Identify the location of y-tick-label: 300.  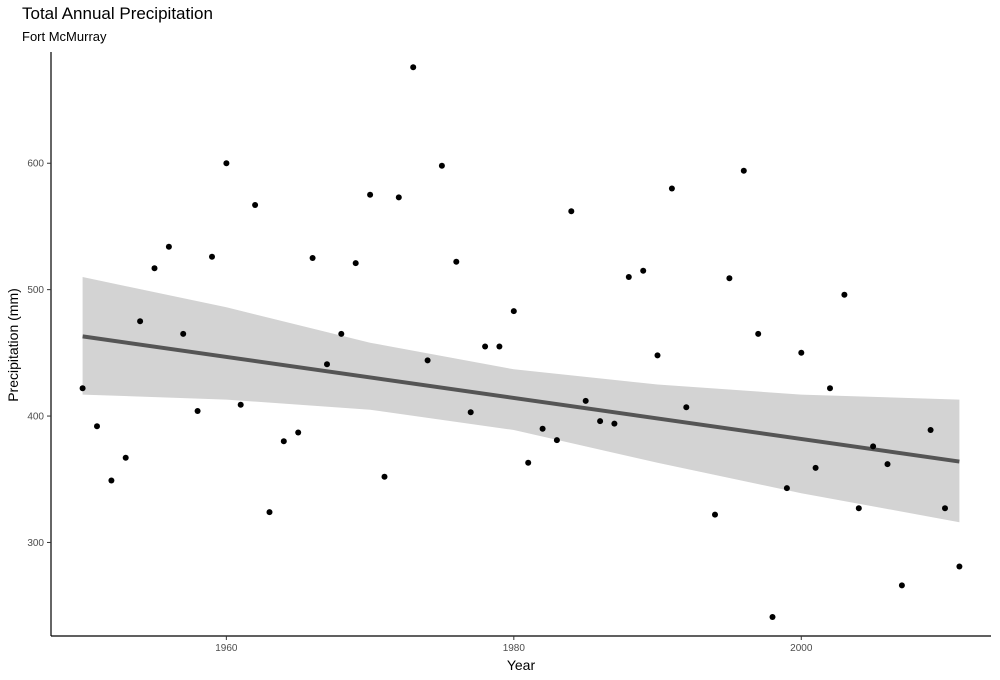
(35, 543).